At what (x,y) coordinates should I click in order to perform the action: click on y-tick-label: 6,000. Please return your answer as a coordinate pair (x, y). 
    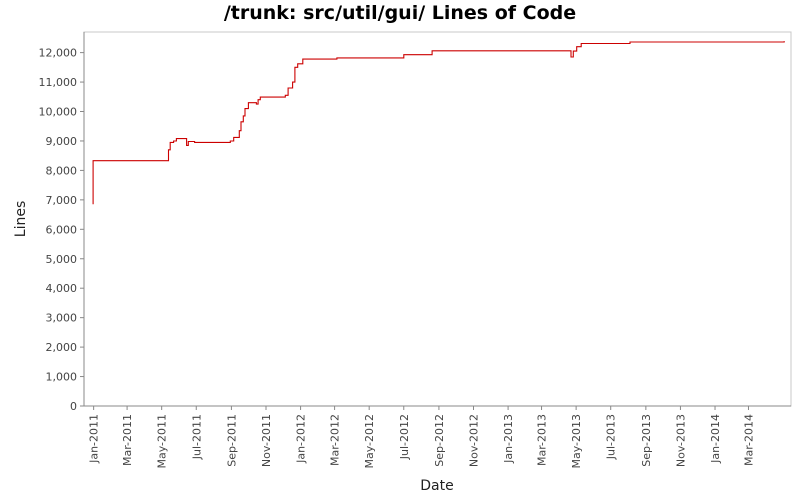
    Looking at the image, I should click on (62, 229).